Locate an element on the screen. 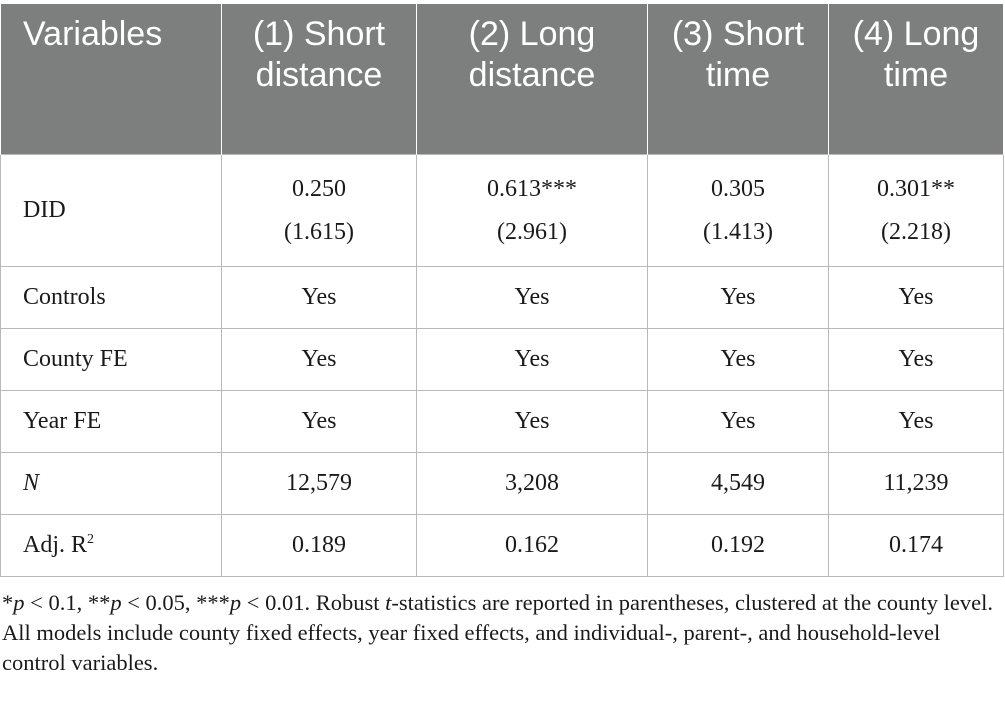  table-row-n: N 12,579 3,208 4,549 11,239 is located at coordinates (502, 483).